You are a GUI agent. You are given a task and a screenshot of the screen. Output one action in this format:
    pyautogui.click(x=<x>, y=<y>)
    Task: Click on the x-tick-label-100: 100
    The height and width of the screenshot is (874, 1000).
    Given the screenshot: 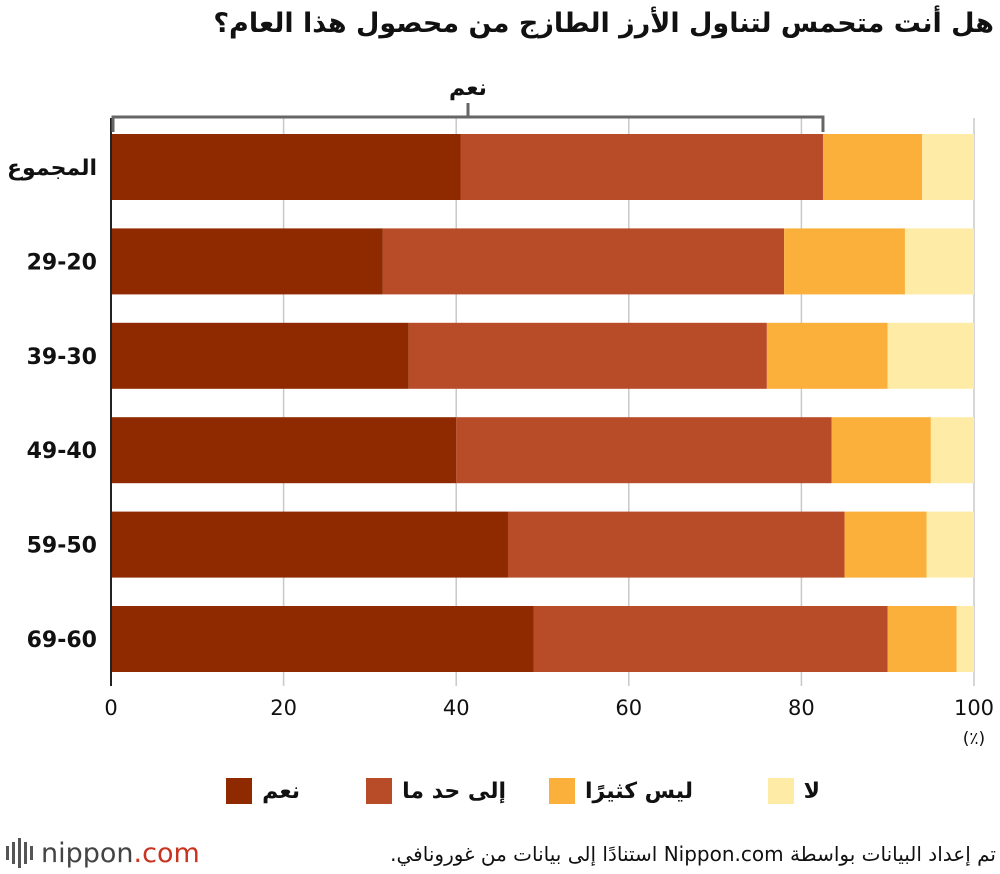 What is the action you would take?
    pyautogui.click(x=974, y=708)
    